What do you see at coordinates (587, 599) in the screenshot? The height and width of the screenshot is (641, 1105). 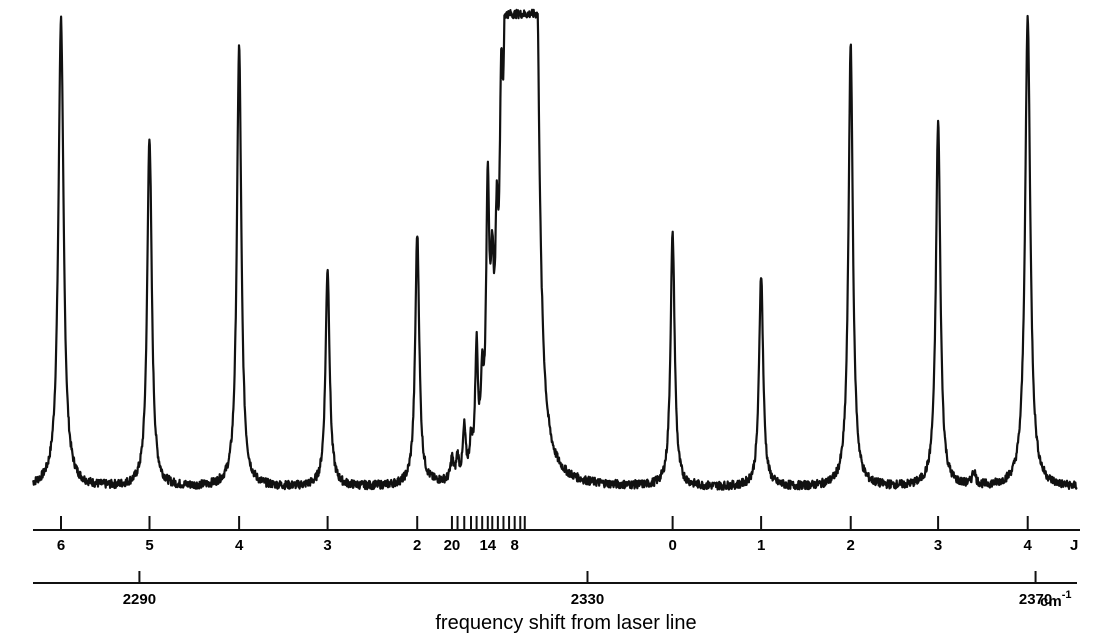 I see `x-tick-label: 2330` at bounding box center [587, 599].